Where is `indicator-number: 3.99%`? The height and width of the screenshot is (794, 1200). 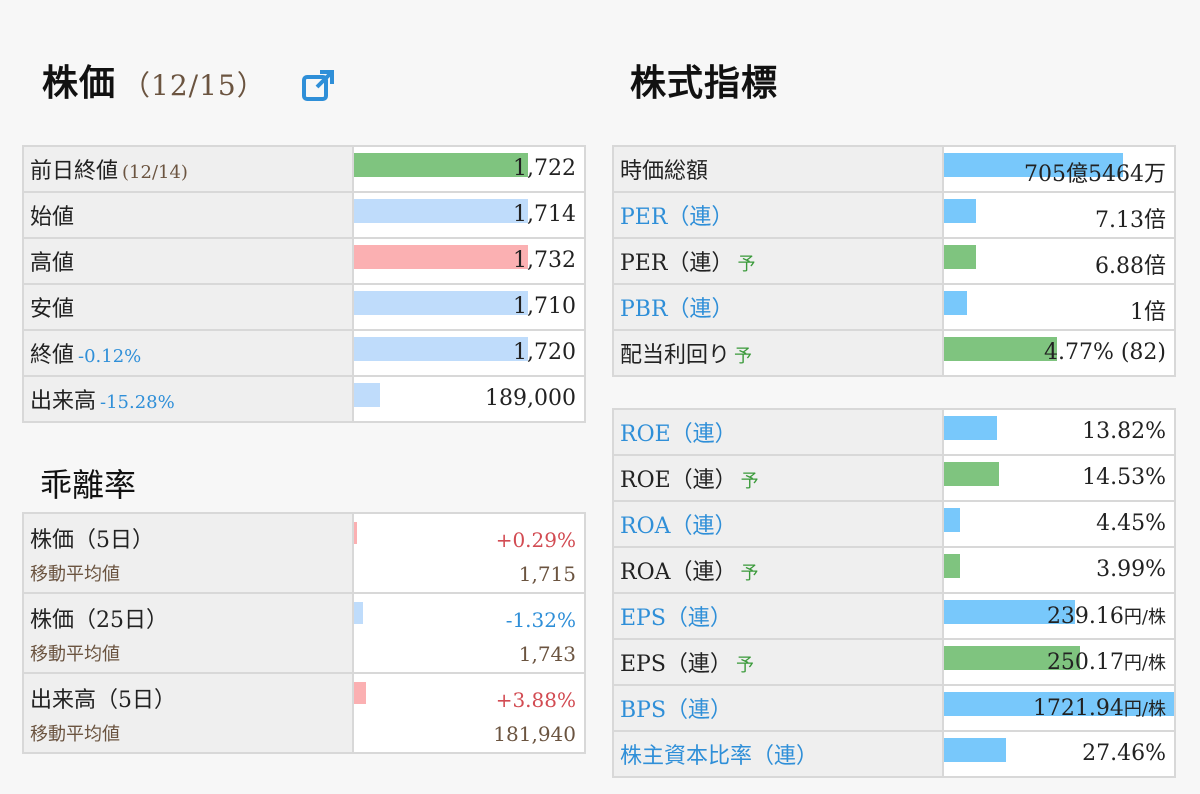
indicator-number: 3.99% is located at coordinates (1131, 569).